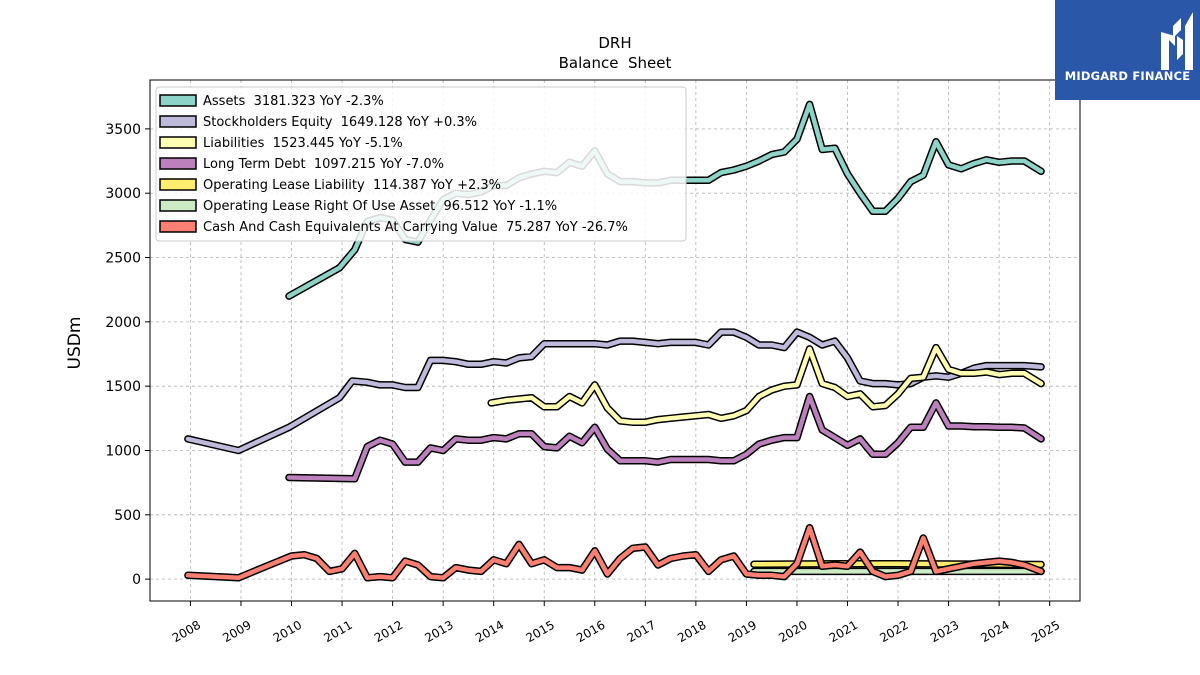 The image size is (1200, 675). Describe the element at coordinates (127, 516) in the screenshot. I see `y-tick-label: 500` at that location.